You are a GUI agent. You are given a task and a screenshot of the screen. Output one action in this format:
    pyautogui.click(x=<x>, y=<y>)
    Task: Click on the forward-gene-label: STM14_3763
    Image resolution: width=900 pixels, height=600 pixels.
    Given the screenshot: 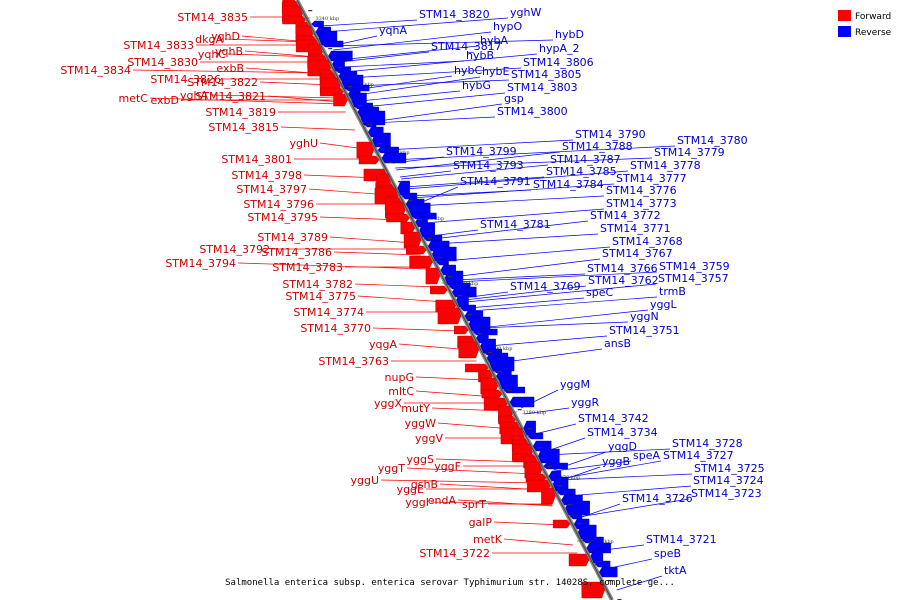 What is the action you would take?
    pyautogui.click(x=353, y=361)
    